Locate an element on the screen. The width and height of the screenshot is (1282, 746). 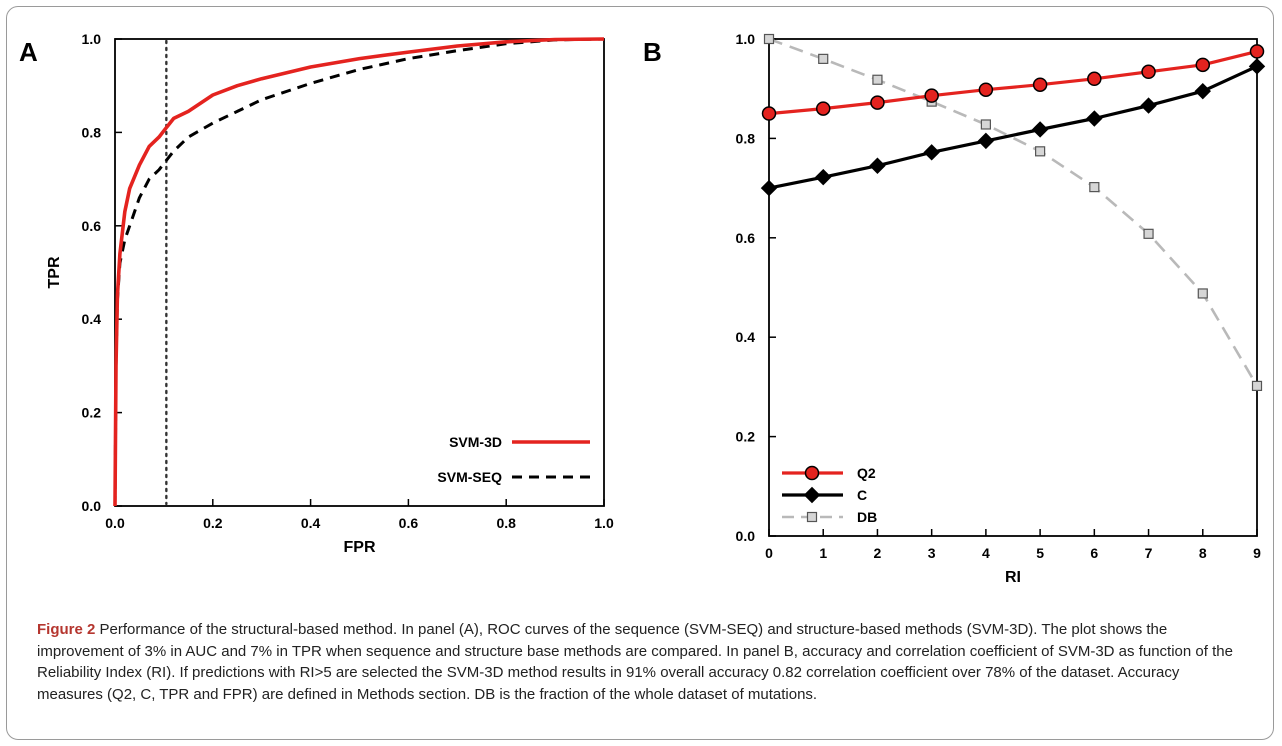
roc-y-tick-label: 0.8 is located at coordinates (92, 132).